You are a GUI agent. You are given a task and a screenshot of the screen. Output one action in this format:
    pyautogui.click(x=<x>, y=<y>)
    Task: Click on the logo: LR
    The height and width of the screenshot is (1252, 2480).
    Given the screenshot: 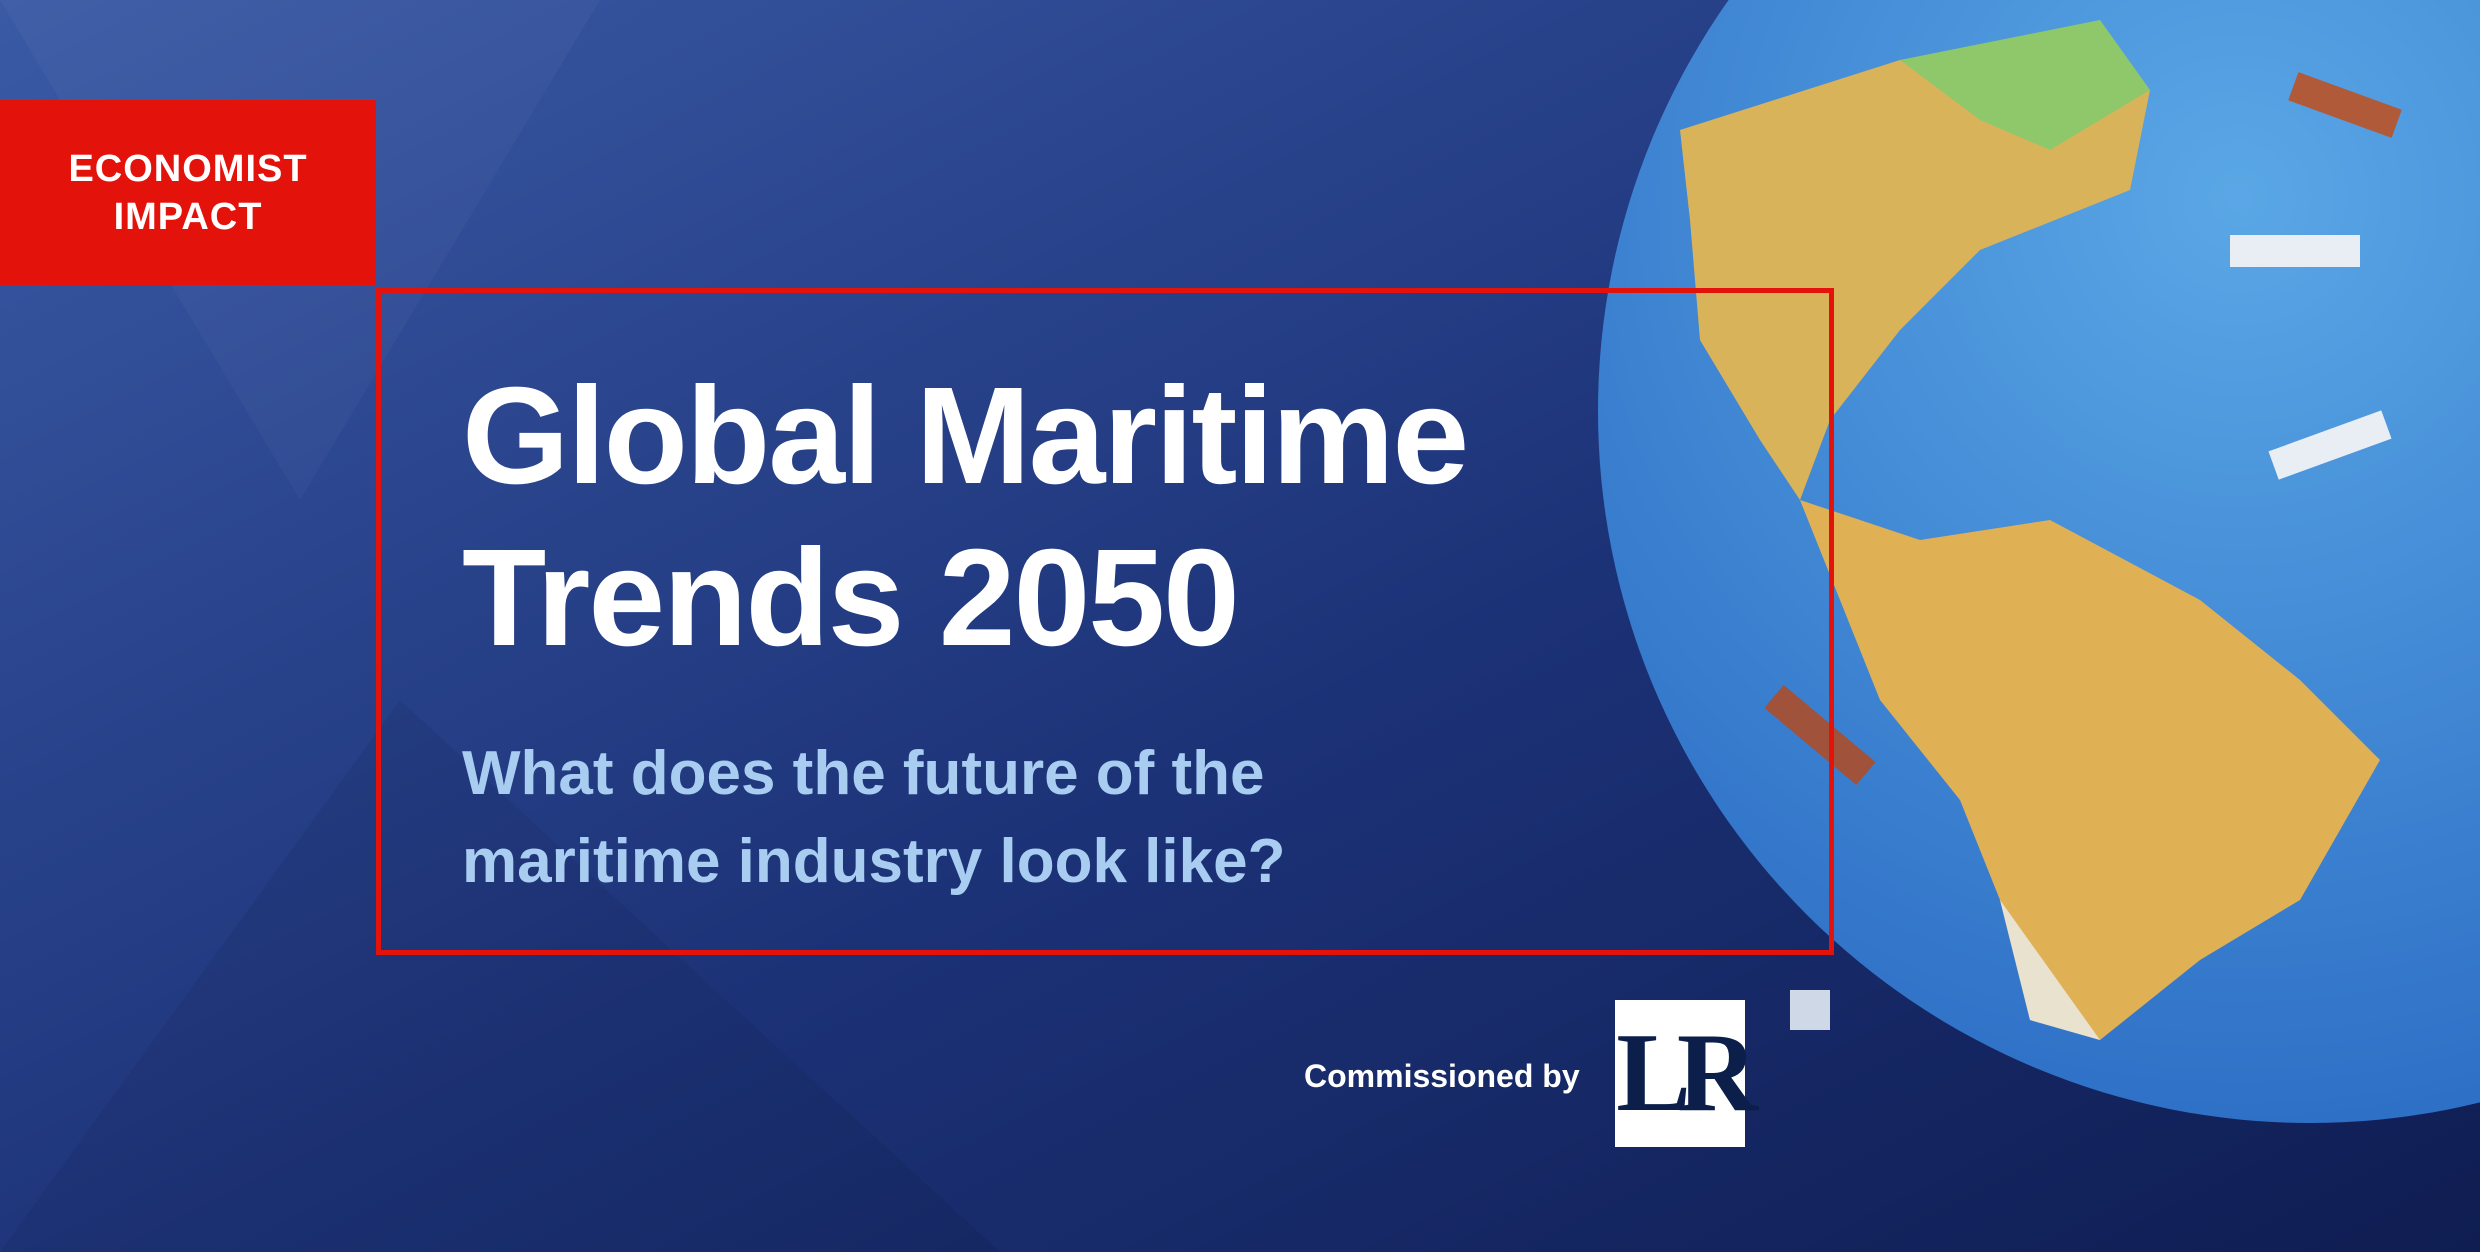 What is the action you would take?
    pyautogui.click(x=1686, y=1073)
    